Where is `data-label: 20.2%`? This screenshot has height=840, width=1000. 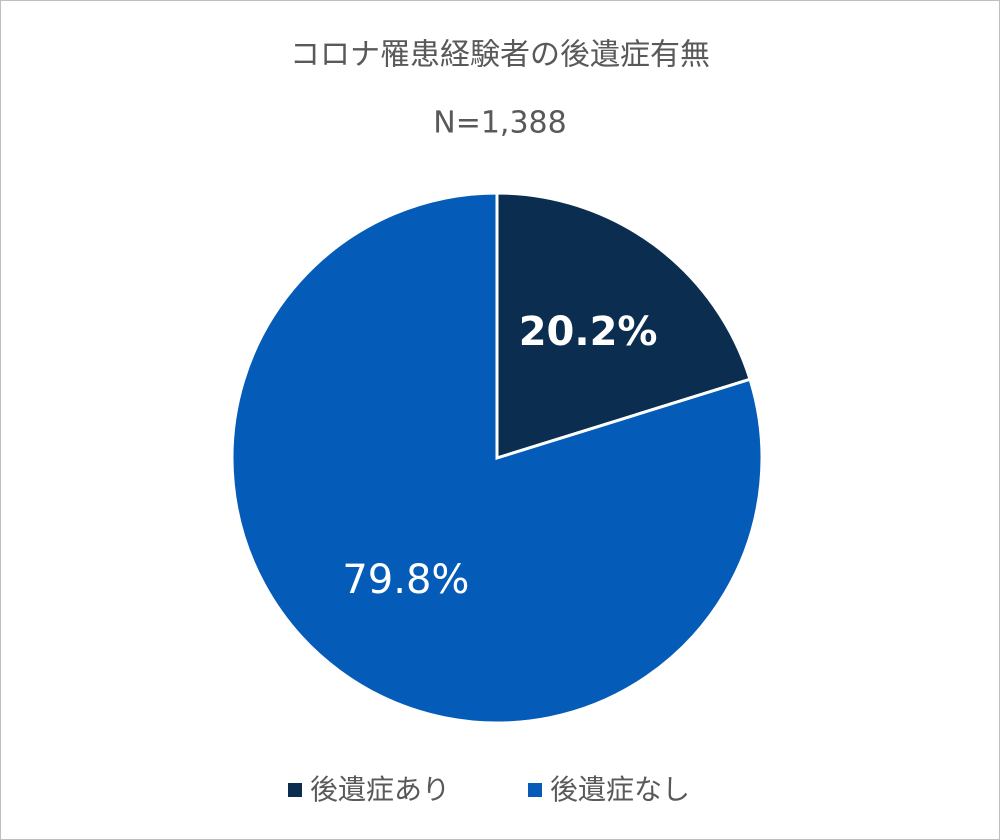 data-label: 20.2% is located at coordinates (588, 332).